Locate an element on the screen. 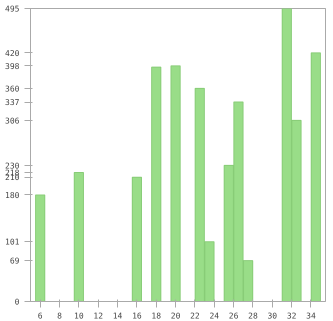  y-tick-label: 495 is located at coordinates (12, 9).